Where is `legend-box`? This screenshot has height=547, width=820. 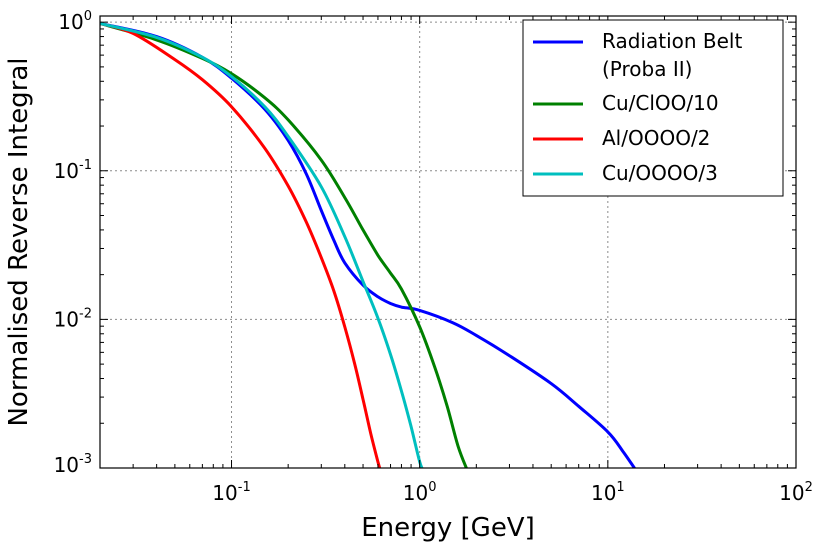 legend-box is located at coordinates (653, 108).